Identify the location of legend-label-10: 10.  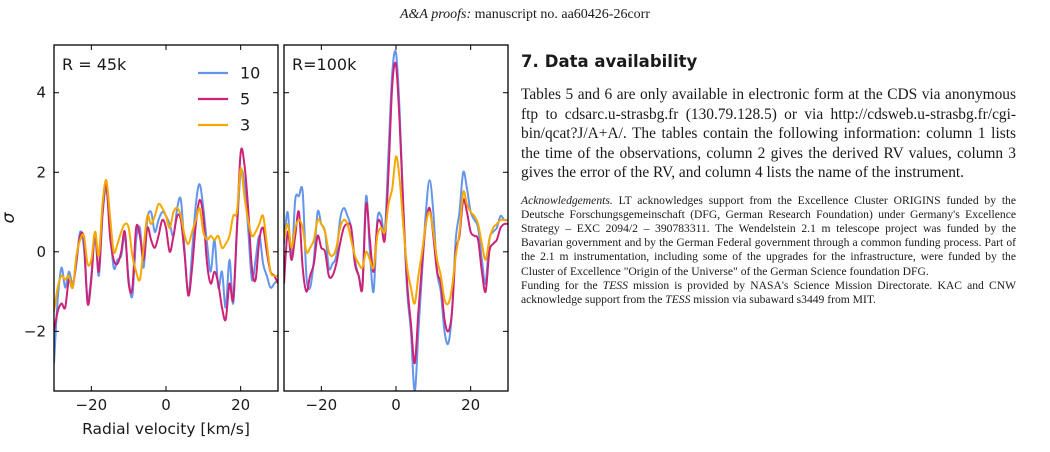
(250, 73).